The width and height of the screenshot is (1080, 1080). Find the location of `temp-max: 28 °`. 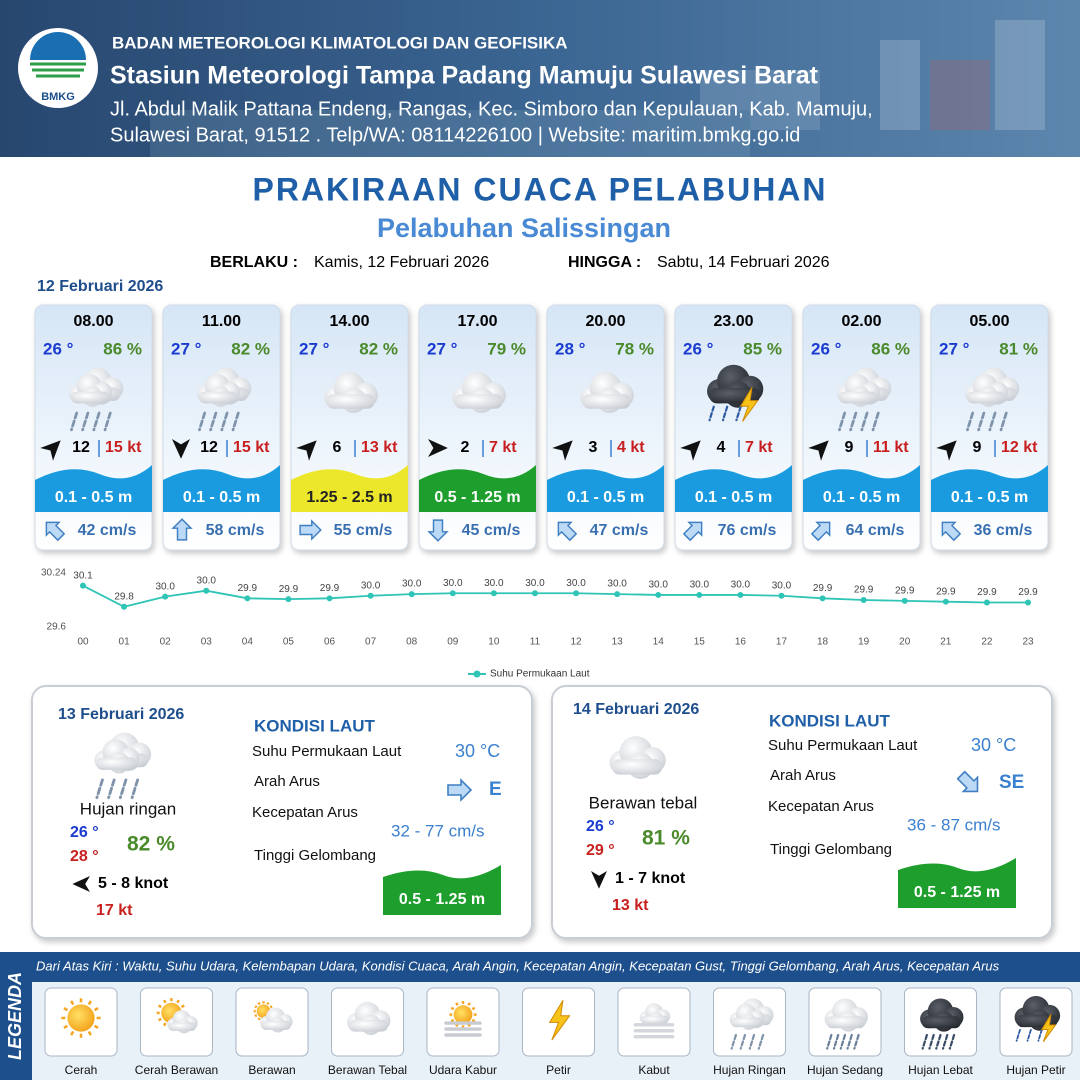

temp-max: 28 ° is located at coordinates (84, 856).